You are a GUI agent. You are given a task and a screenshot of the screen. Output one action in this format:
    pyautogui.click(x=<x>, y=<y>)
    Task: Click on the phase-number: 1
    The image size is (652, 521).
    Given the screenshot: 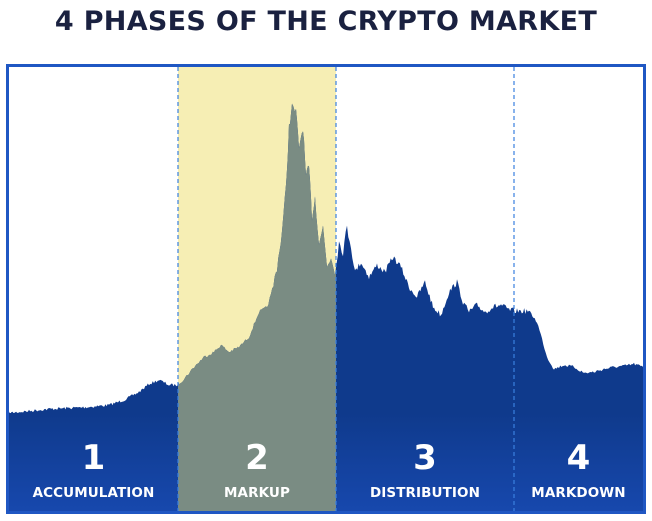 What is the action you would take?
    pyautogui.click(x=93, y=458)
    